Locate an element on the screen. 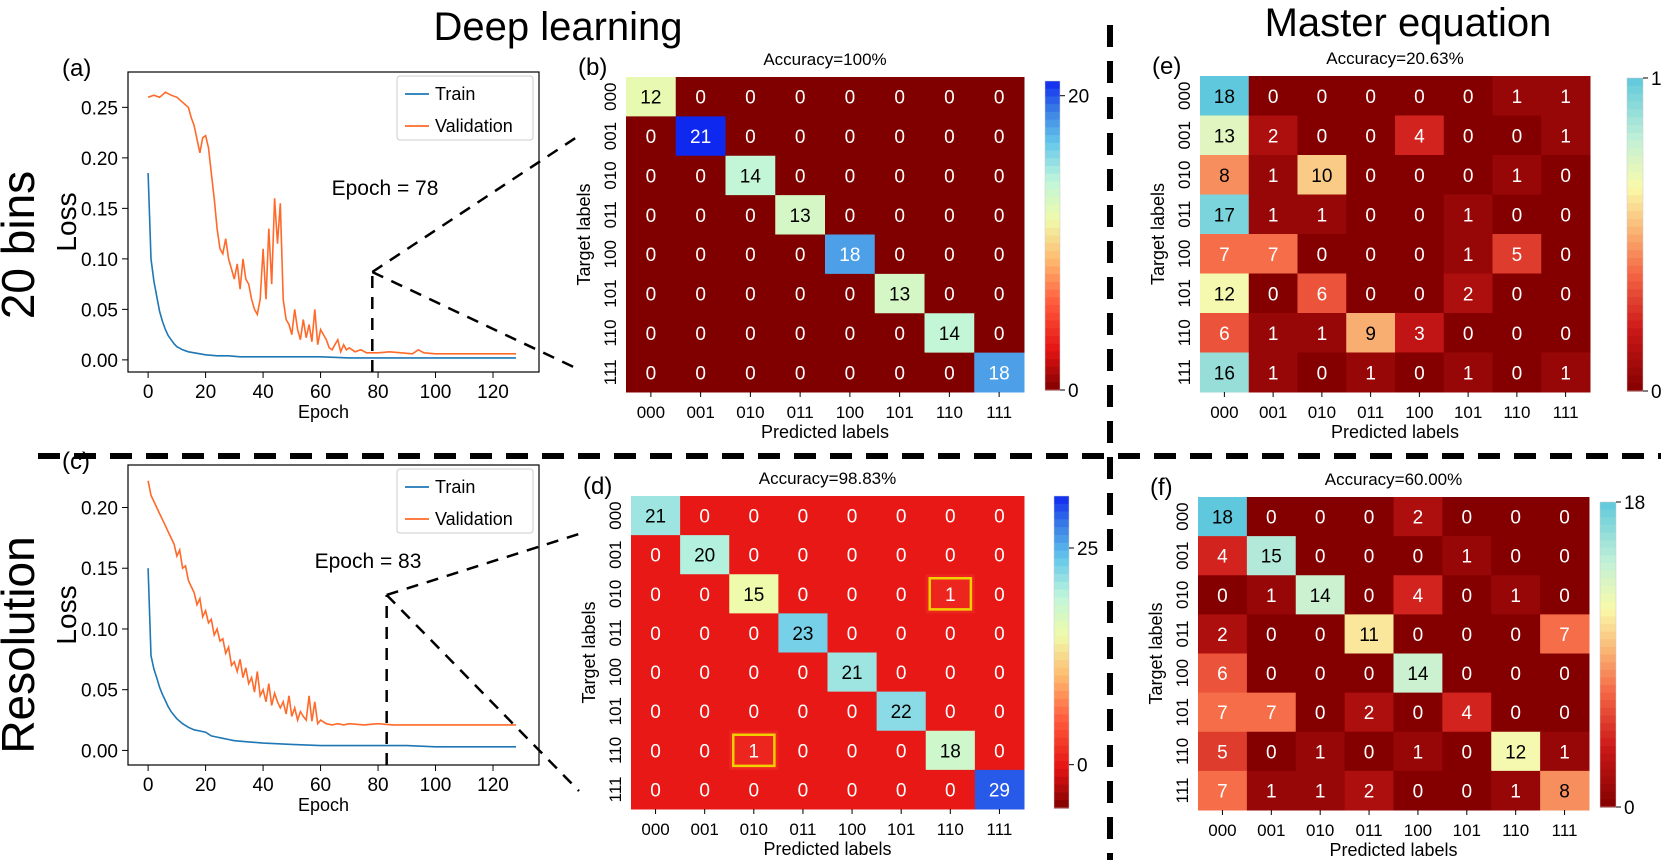 This screenshot has height=860, width=1661. y-tick-label: 000 is located at coordinates (1182, 516).